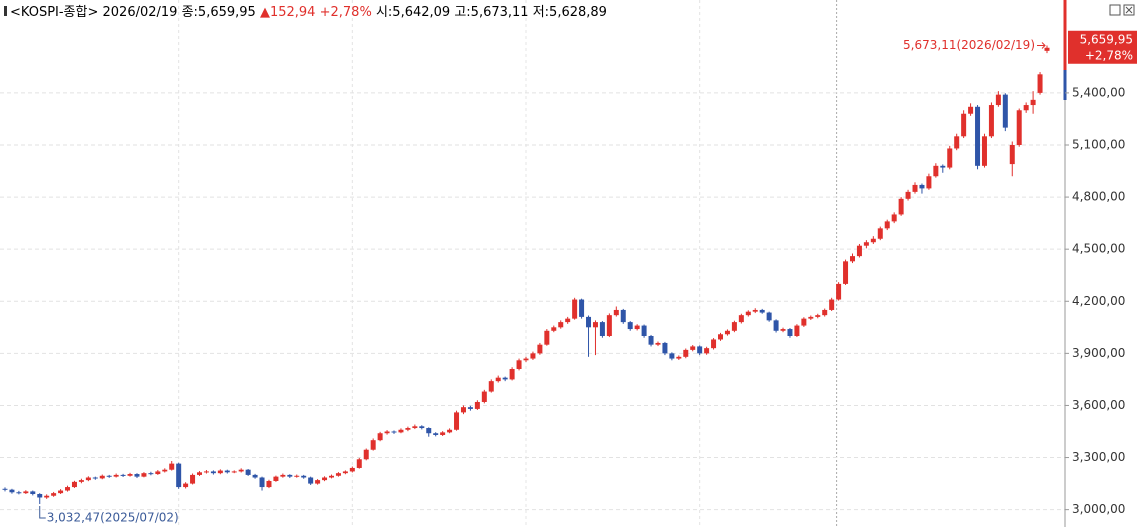  I want to click on y-tick-label: 5,100,00, so click(1098, 144).